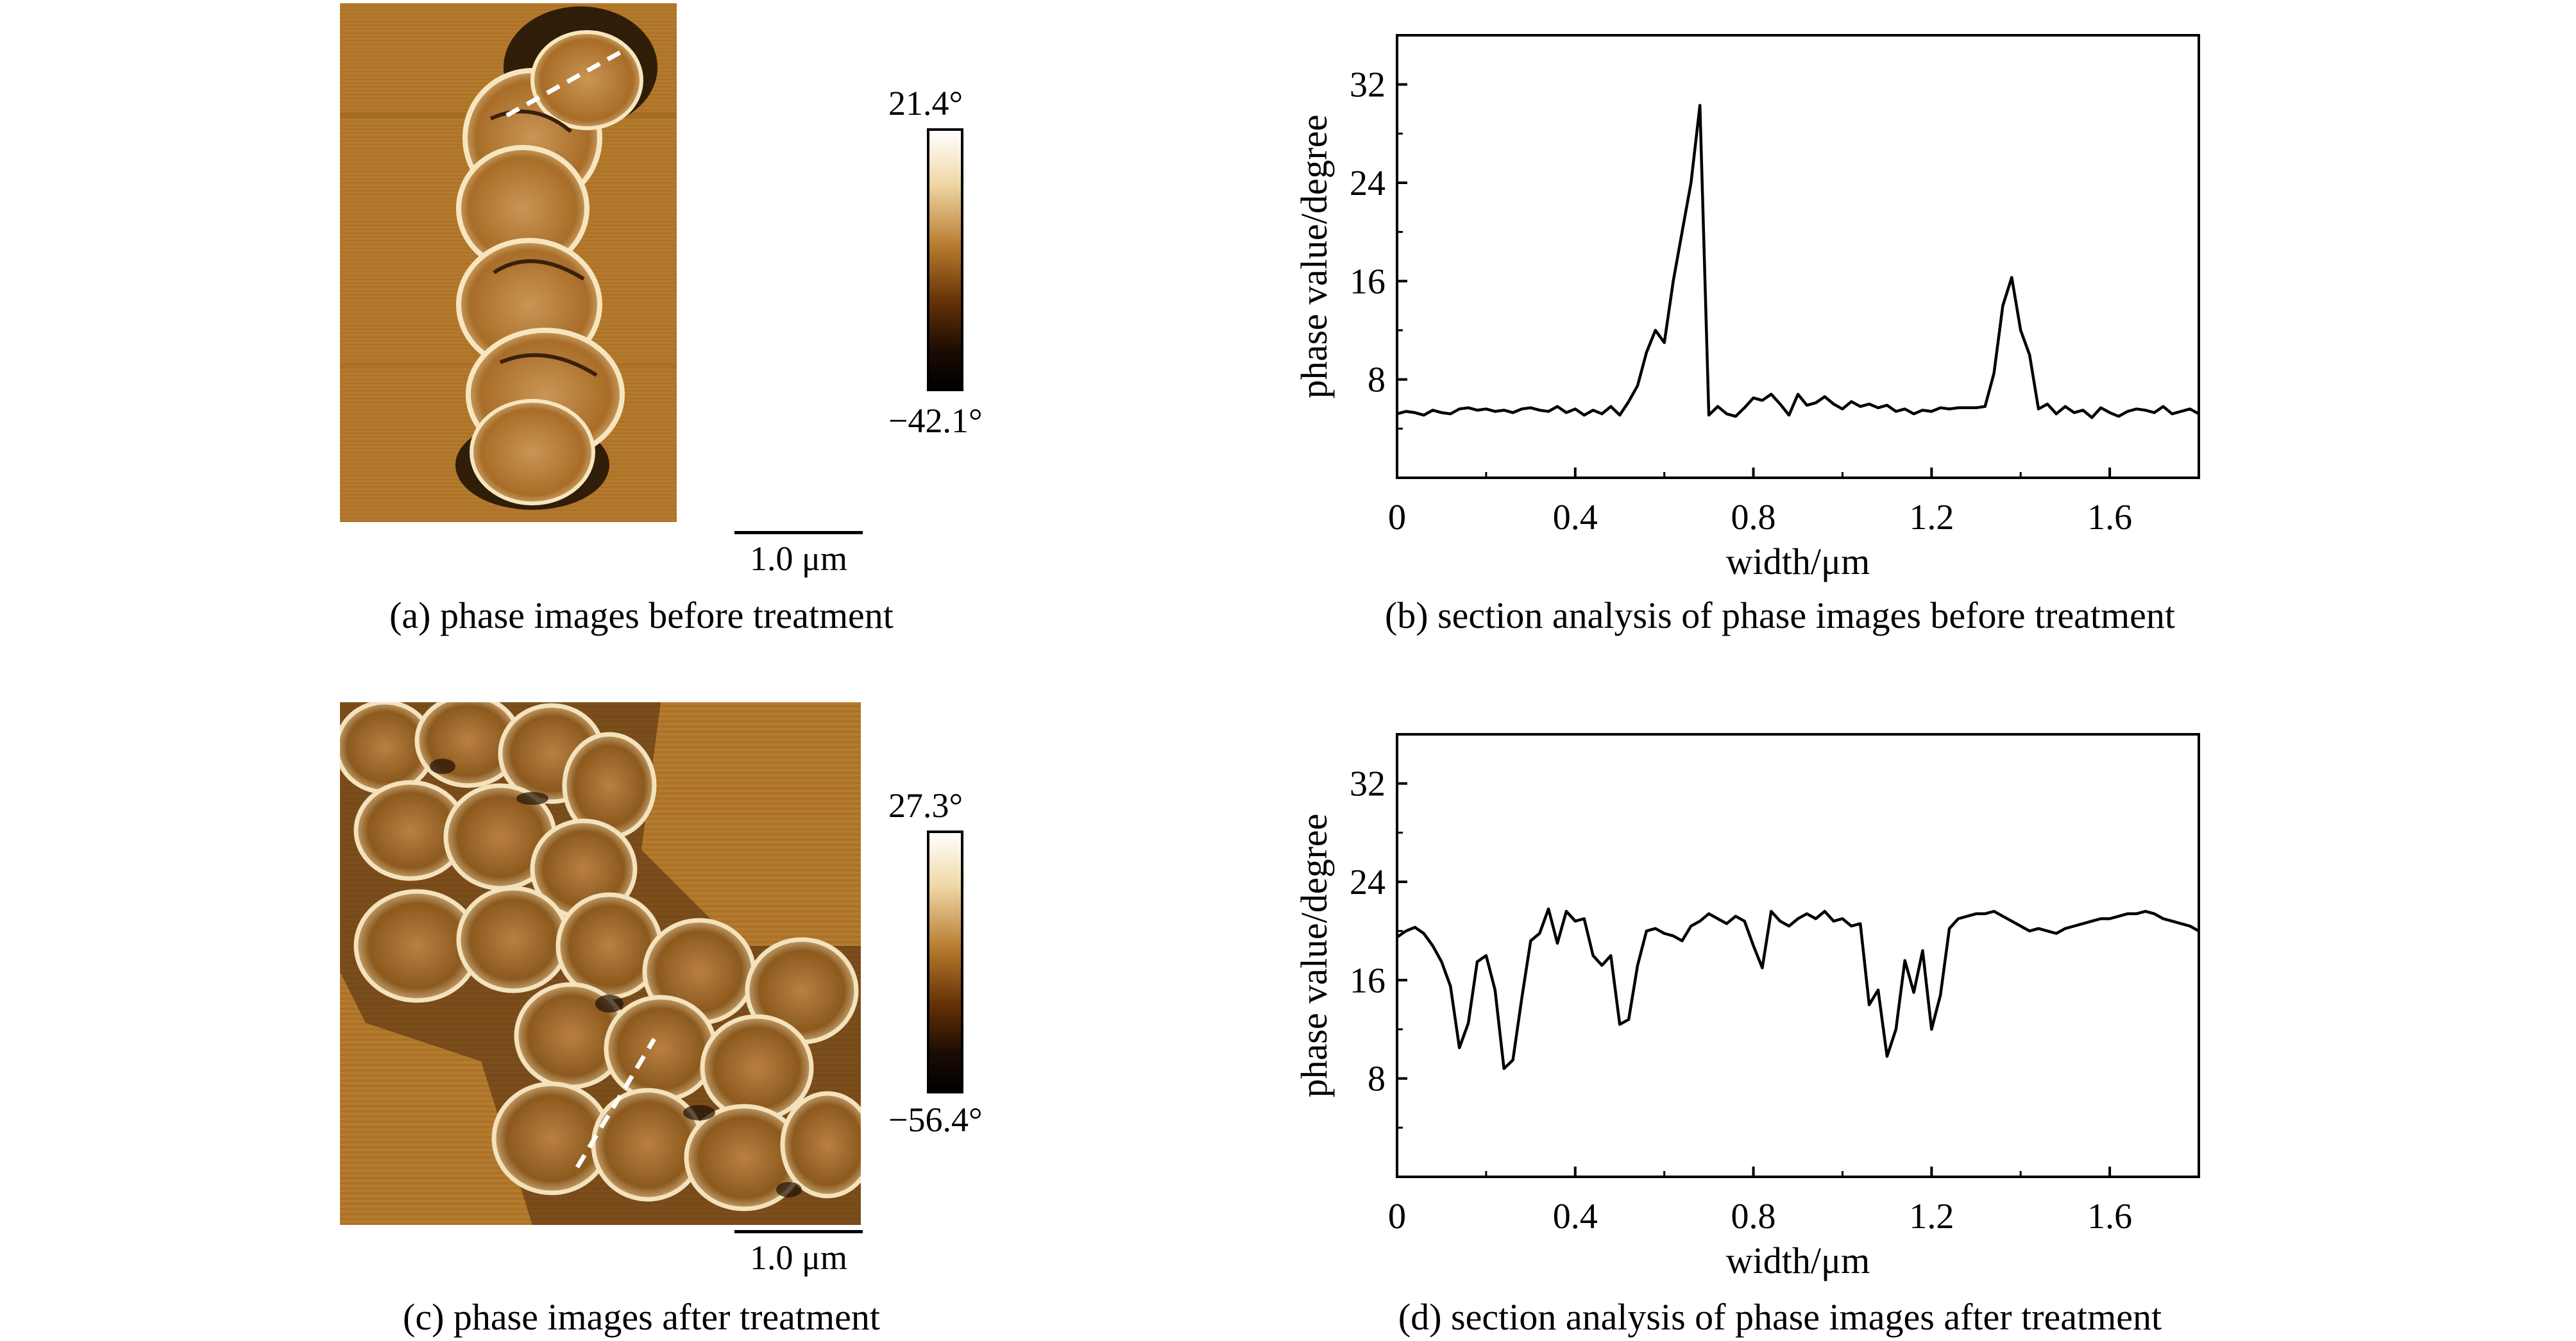  I want to click on caption-c: (c) phase images after treatment, so click(641, 1317).